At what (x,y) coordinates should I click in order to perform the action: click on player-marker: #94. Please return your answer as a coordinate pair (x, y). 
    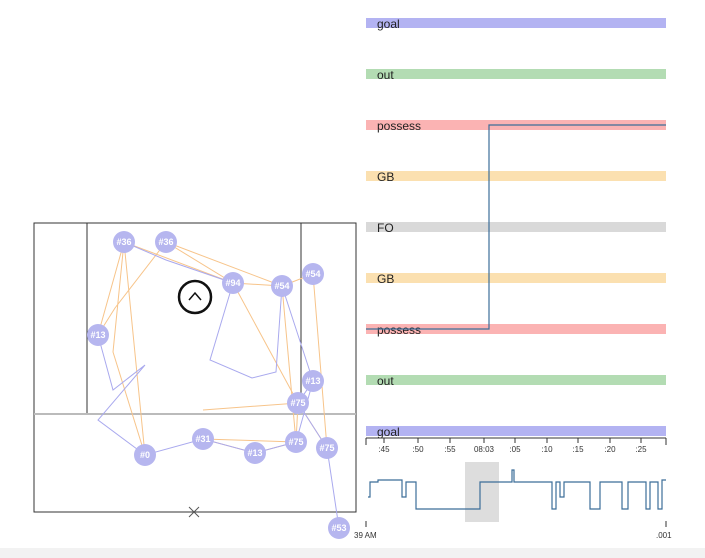
    Looking at the image, I should click on (233, 283).